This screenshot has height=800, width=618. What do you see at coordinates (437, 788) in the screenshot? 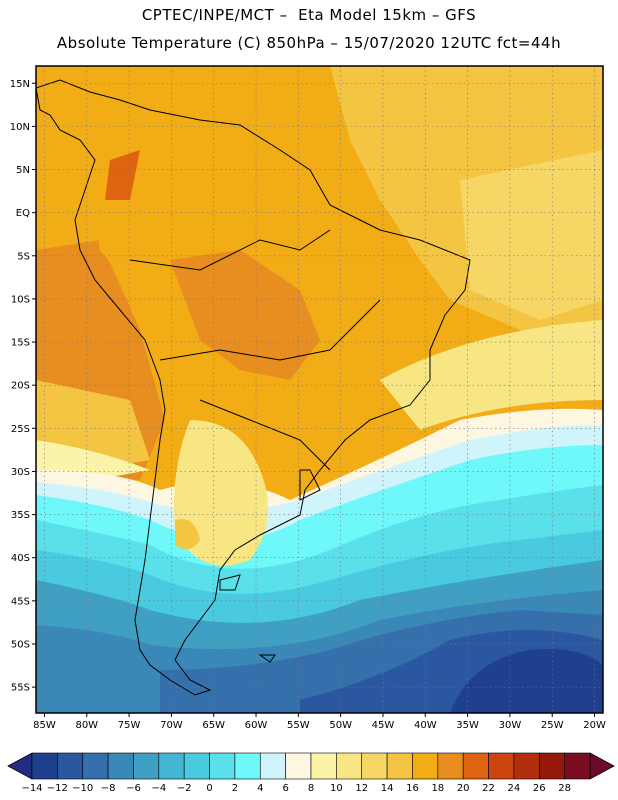
I see `colorbar-label: 18` at bounding box center [437, 788].